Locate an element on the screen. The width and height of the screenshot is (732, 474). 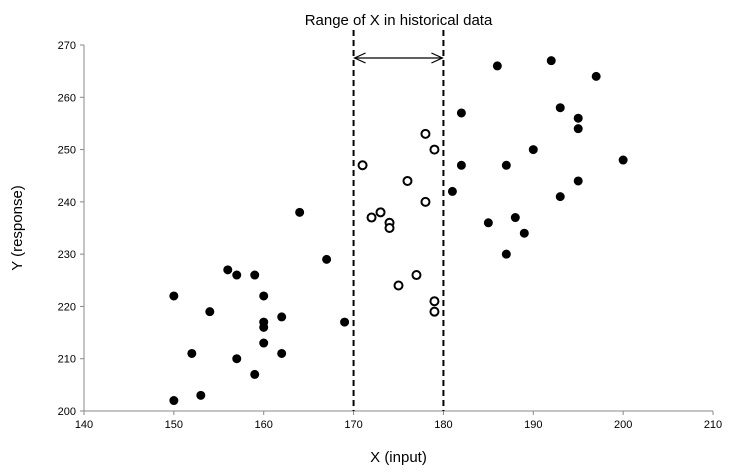
historical-range-markers is located at coordinates (398, 220).